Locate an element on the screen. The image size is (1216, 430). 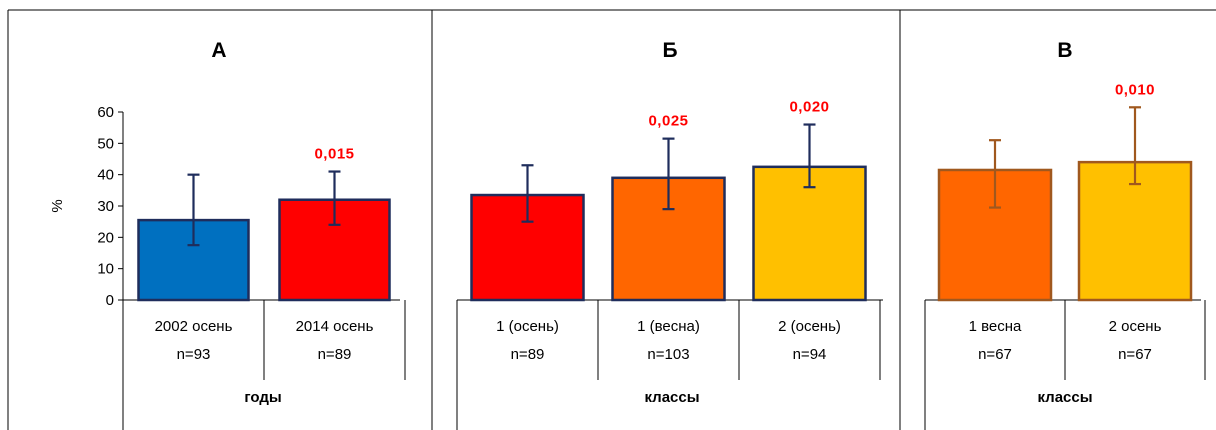
category-label: 2 осень is located at coordinates (1135, 326).